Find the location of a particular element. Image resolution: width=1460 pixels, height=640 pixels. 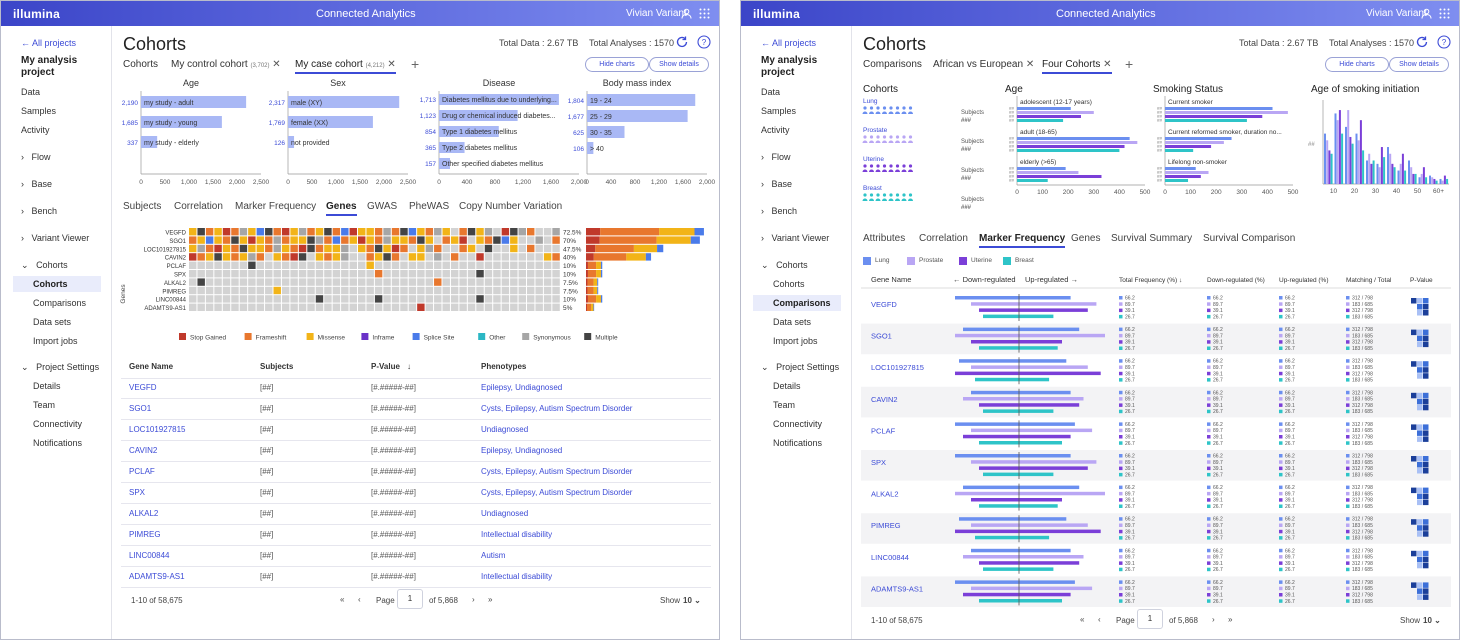

table-row is located at coordinates (416, 452).